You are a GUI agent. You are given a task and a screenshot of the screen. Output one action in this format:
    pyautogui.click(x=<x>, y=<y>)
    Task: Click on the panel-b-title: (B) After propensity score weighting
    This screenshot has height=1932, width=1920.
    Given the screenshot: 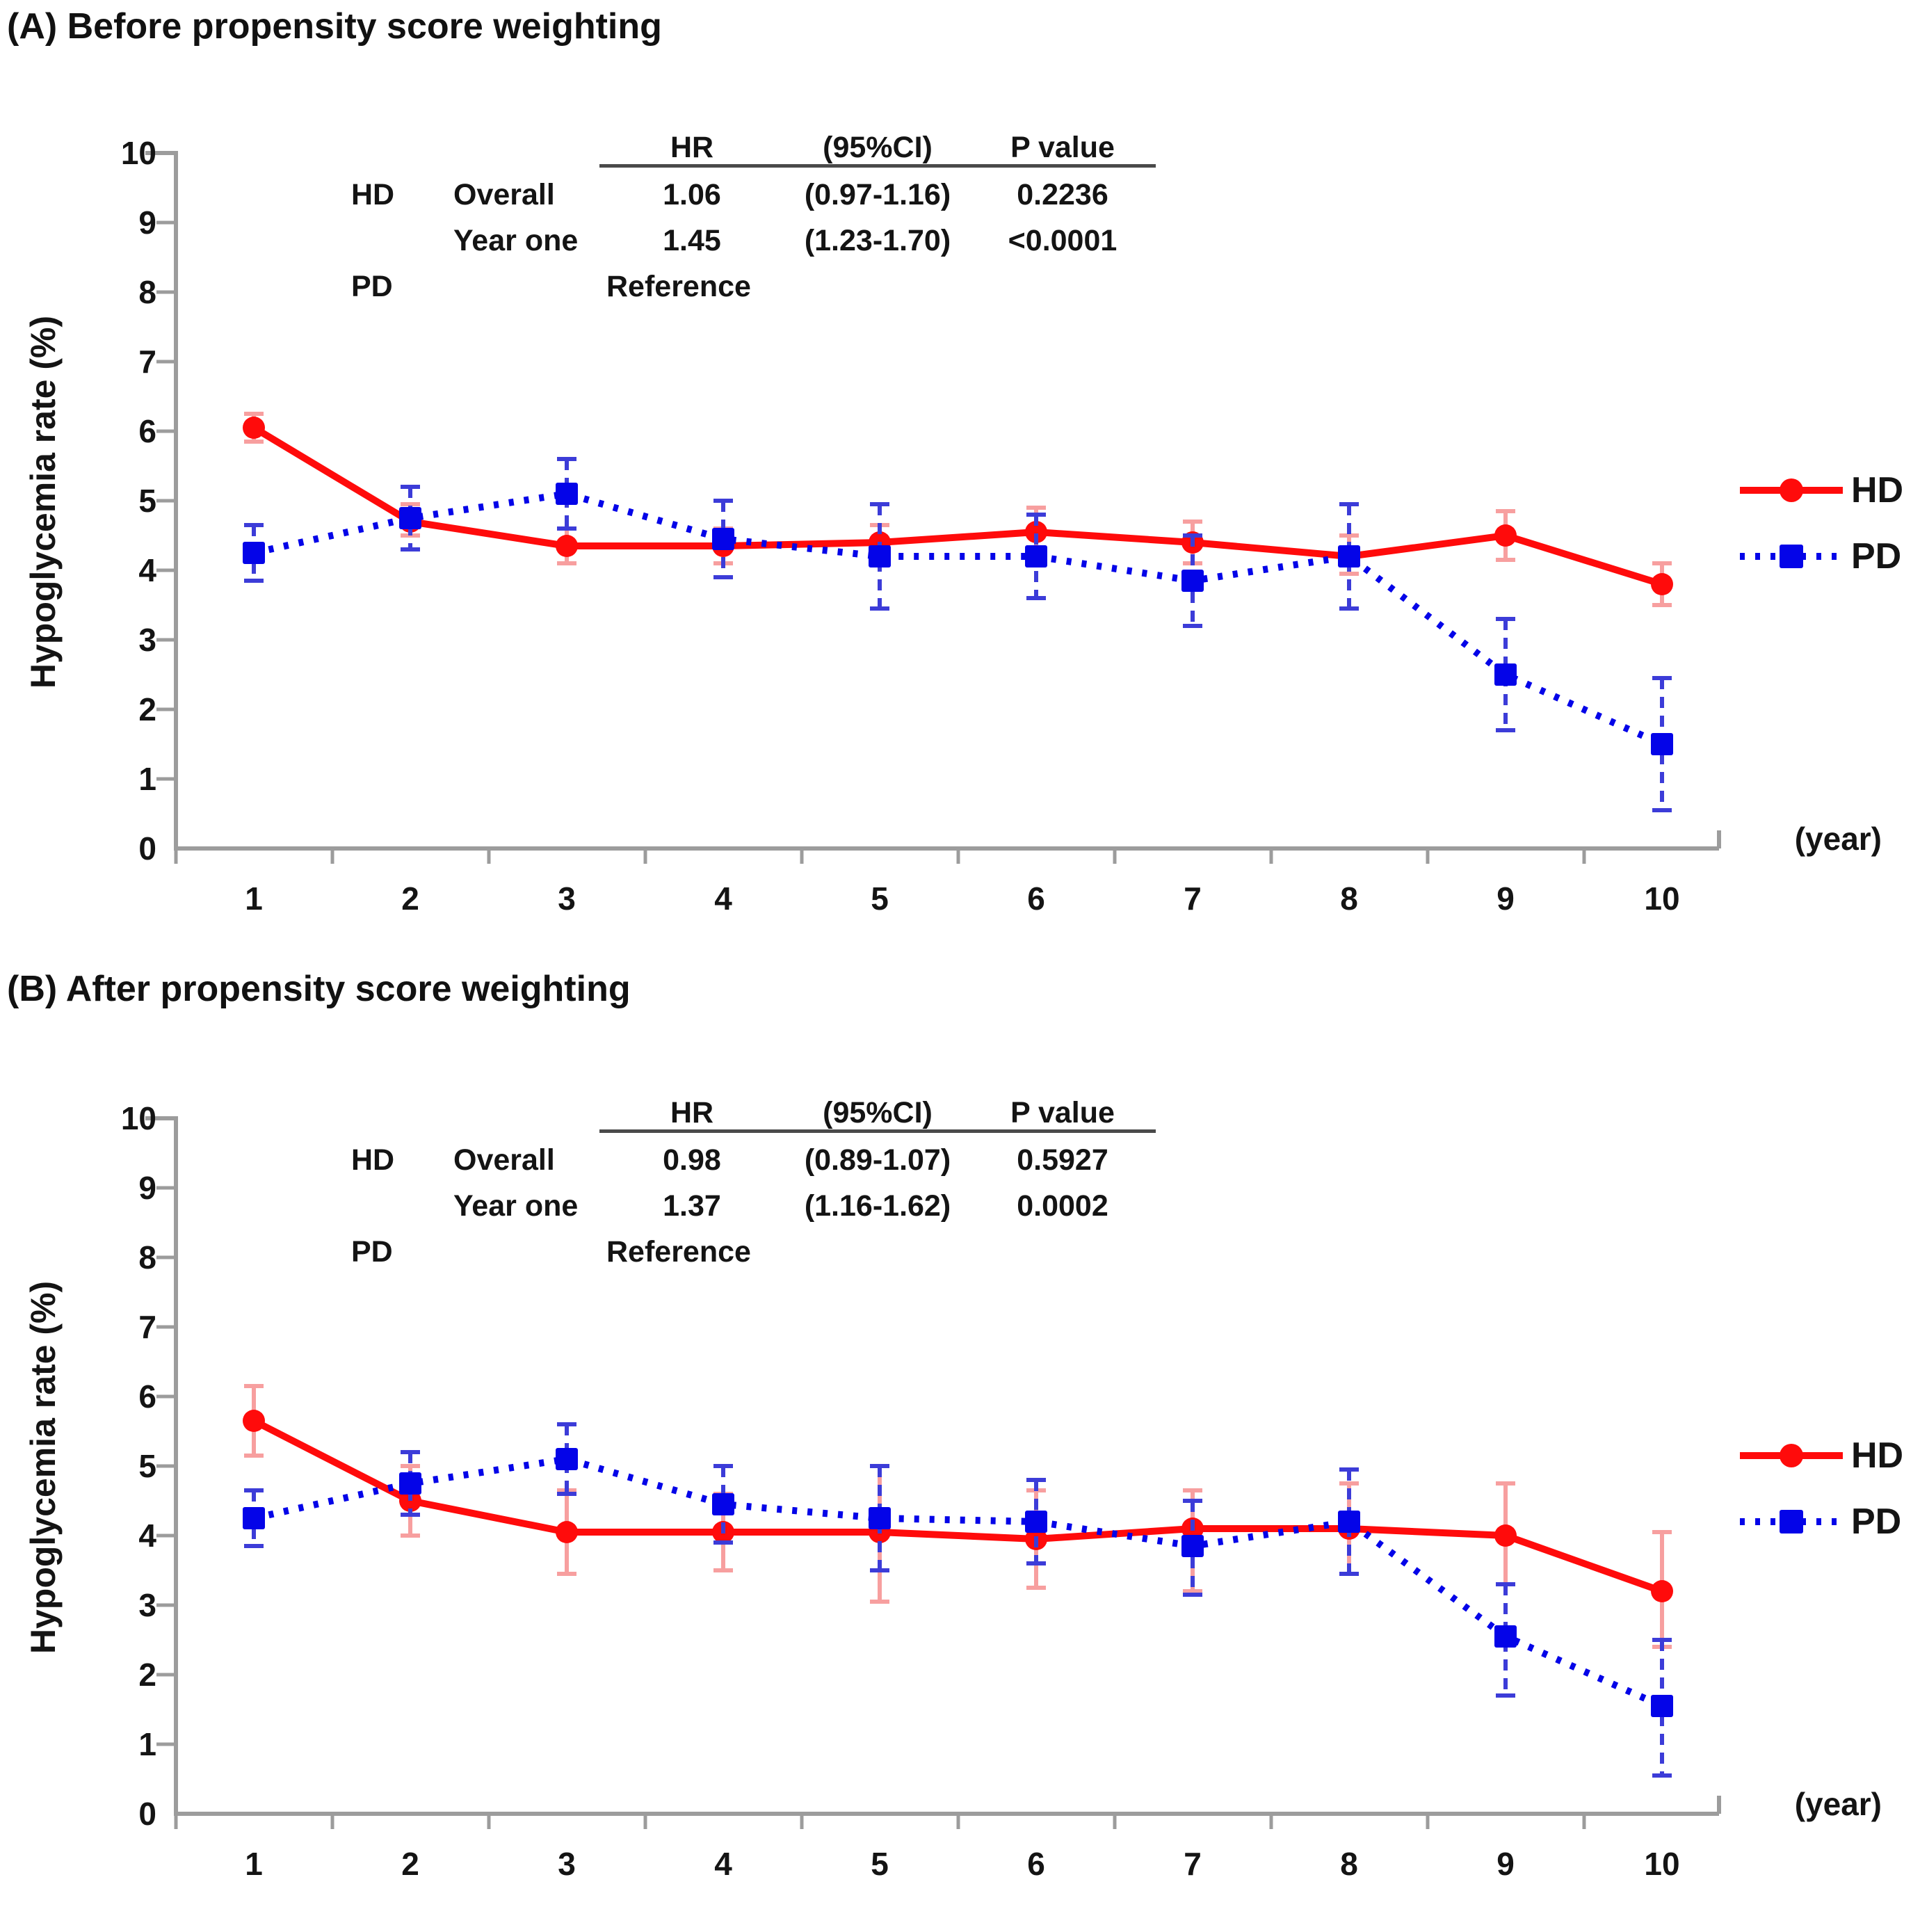 What is the action you would take?
    pyautogui.click(x=319, y=989)
    